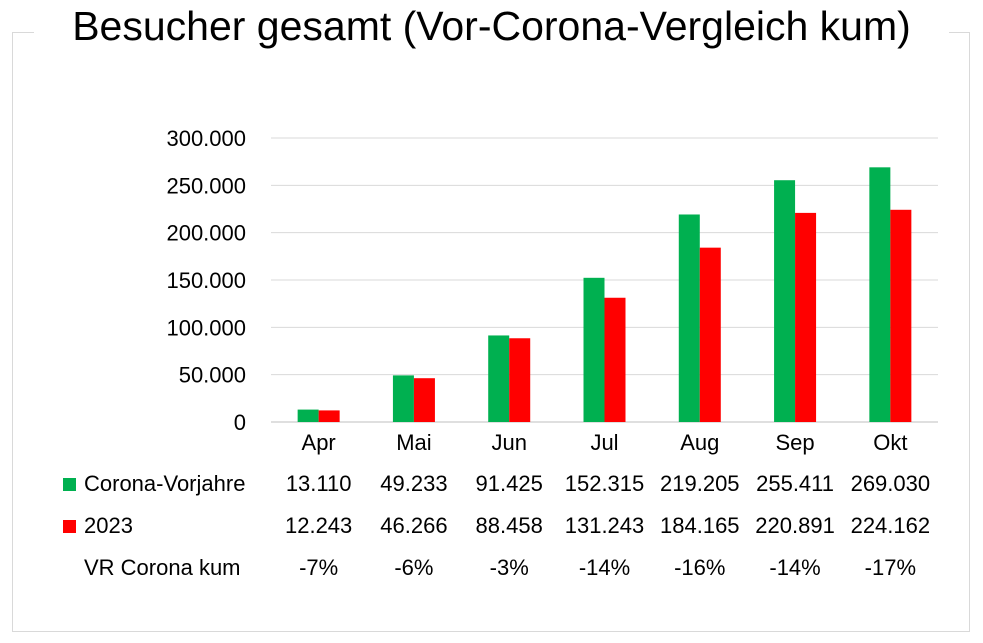  I want to click on table-cell: 219.205, so click(700, 483).